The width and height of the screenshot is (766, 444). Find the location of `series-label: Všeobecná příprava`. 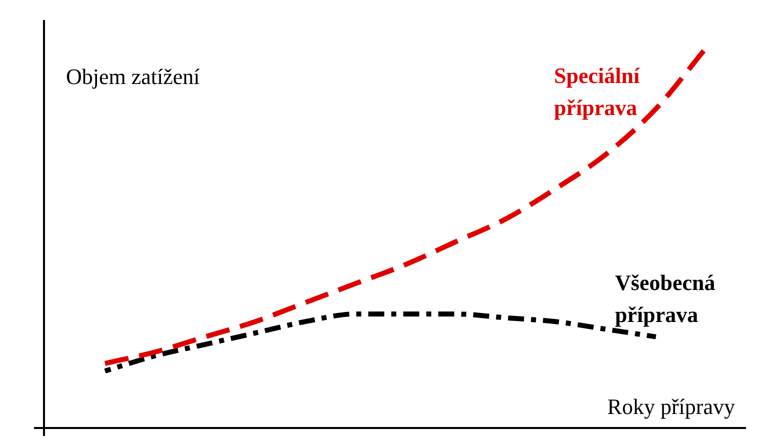

series-label: Všeobecná příprava is located at coordinates (665, 298).